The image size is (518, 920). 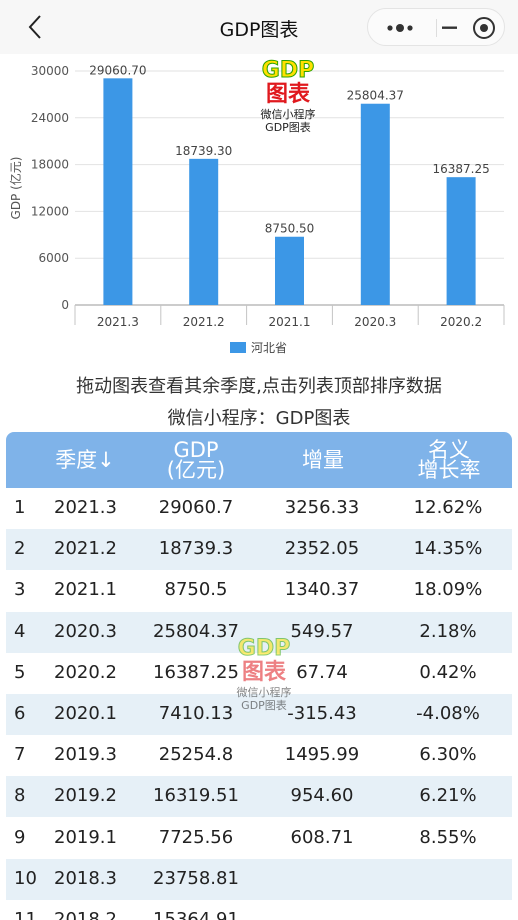 I want to click on rate-cell: 6.30%, so click(x=448, y=755).